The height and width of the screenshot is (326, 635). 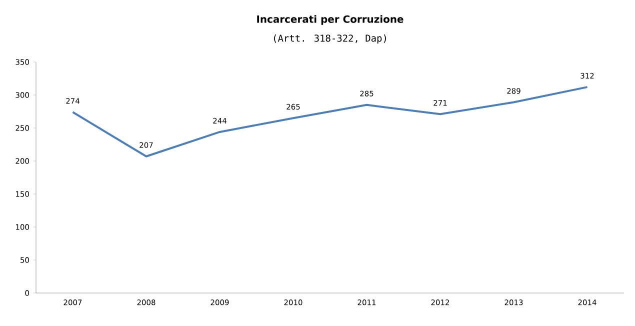 I want to click on chart-title: Incarcerati per Corruzione, so click(x=330, y=20).